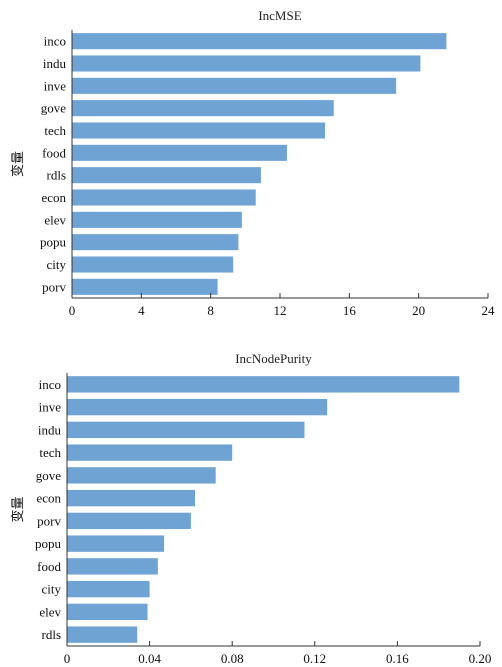  I want to click on x-tick-label: 0.08, so click(232, 658).